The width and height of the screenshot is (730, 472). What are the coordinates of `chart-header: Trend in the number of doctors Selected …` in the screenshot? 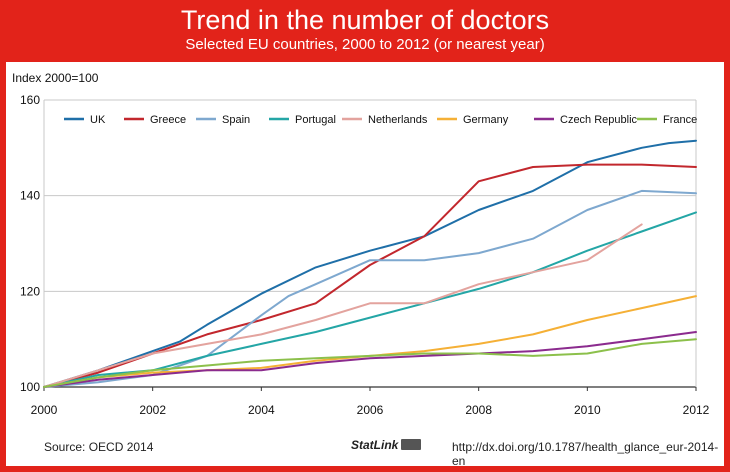 It's located at (365, 31).